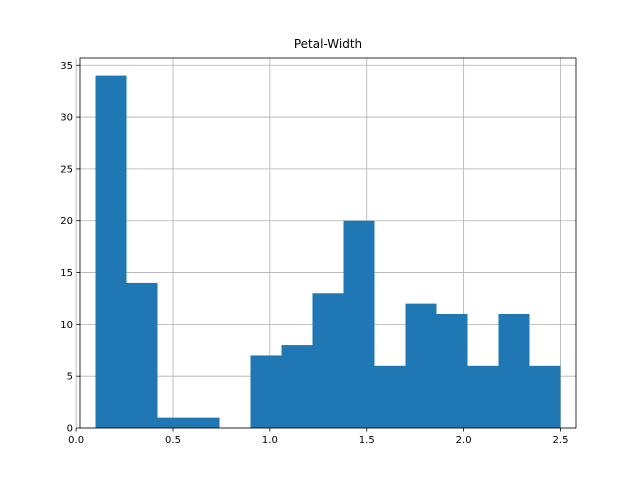  Describe the element at coordinates (367, 440) in the screenshot. I see `x-tick-label: 1.5` at that location.